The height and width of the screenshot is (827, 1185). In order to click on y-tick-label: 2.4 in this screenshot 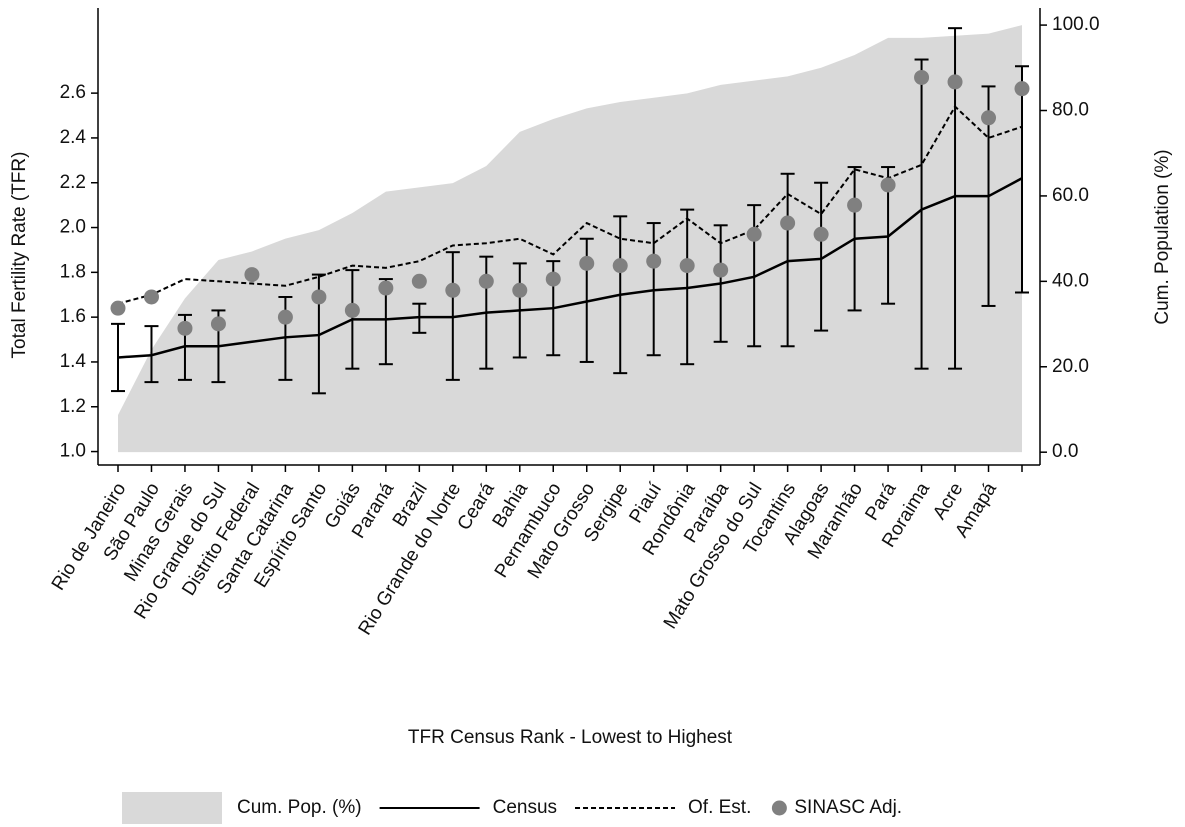, I will do `click(73, 137)`.